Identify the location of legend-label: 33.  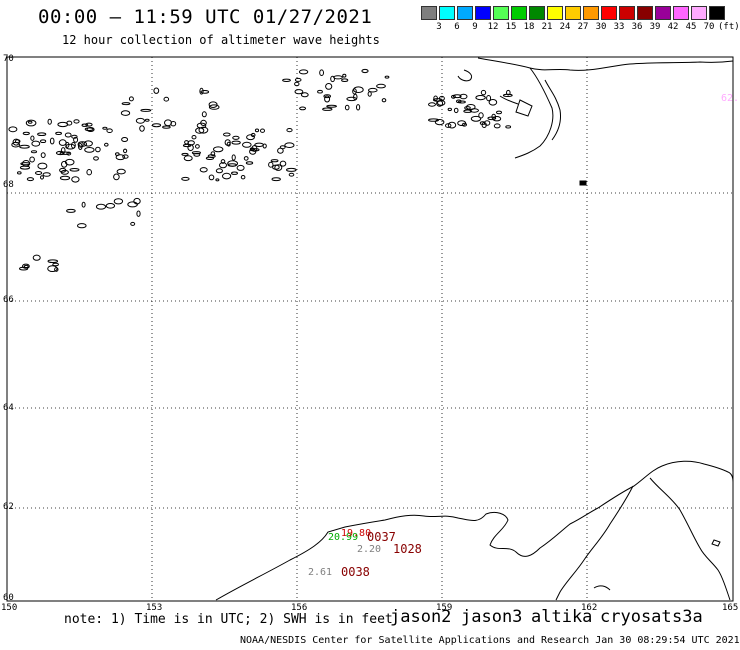
(619, 27).